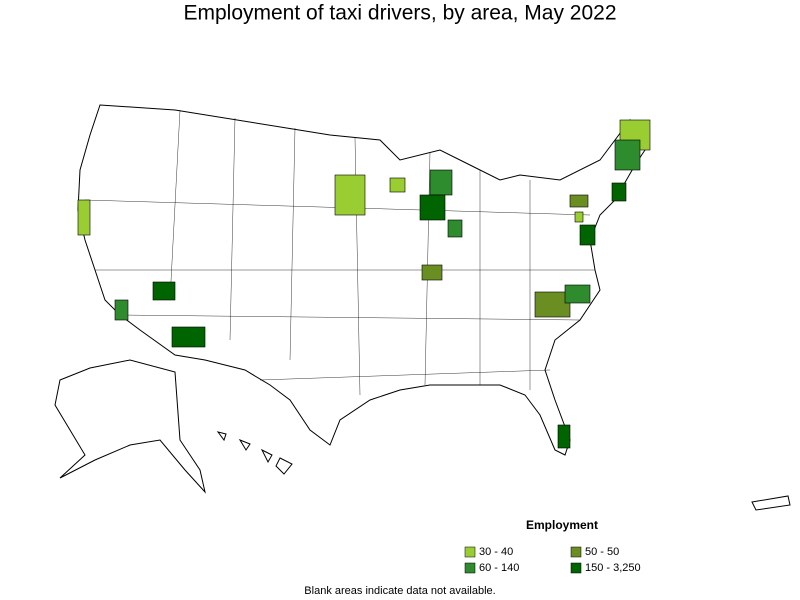 The height and width of the screenshot is (600, 800). I want to click on alaska, so click(130, 426).